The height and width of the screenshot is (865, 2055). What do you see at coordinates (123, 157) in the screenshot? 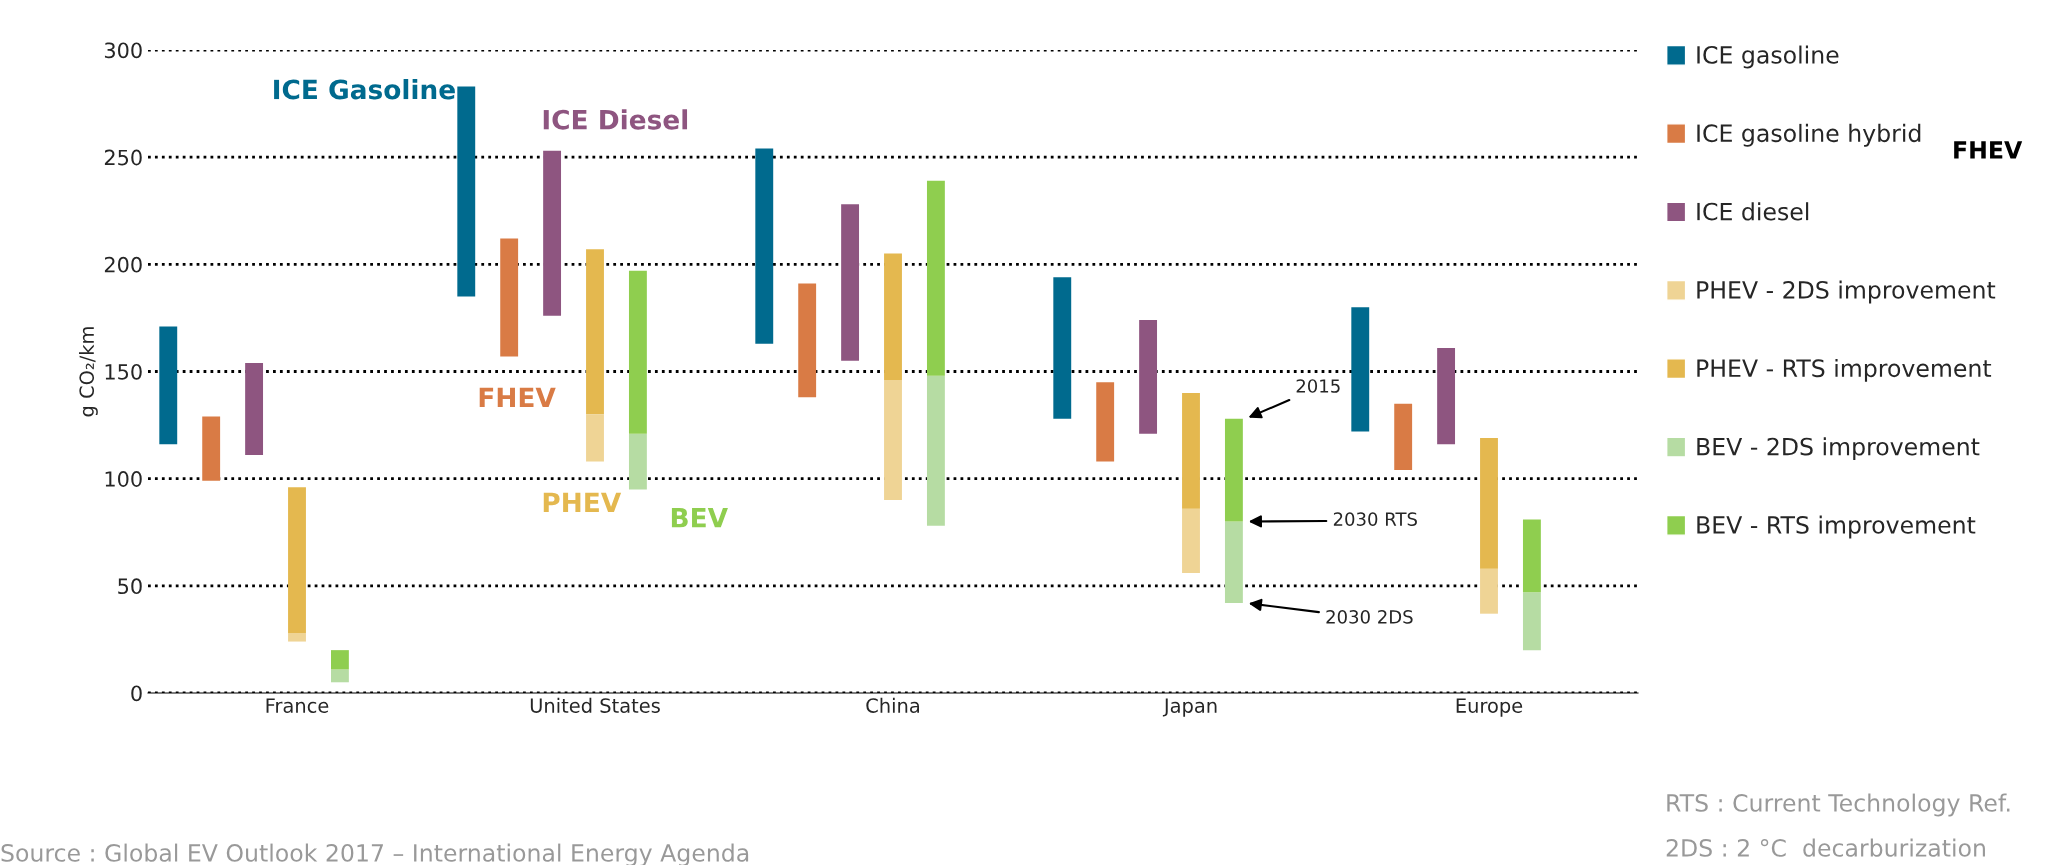
I see `y-tick-label: 250` at bounding box center [123, 157].